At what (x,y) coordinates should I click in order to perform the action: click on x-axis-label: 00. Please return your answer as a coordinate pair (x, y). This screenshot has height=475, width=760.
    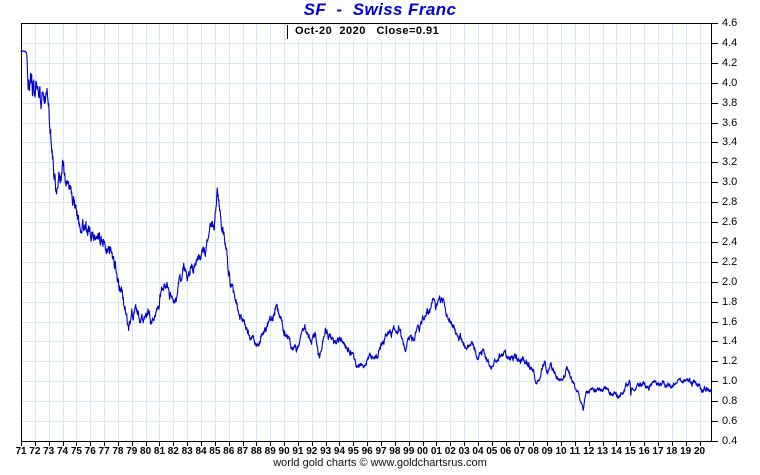
    Looking at the image, I should click on (423, 451).